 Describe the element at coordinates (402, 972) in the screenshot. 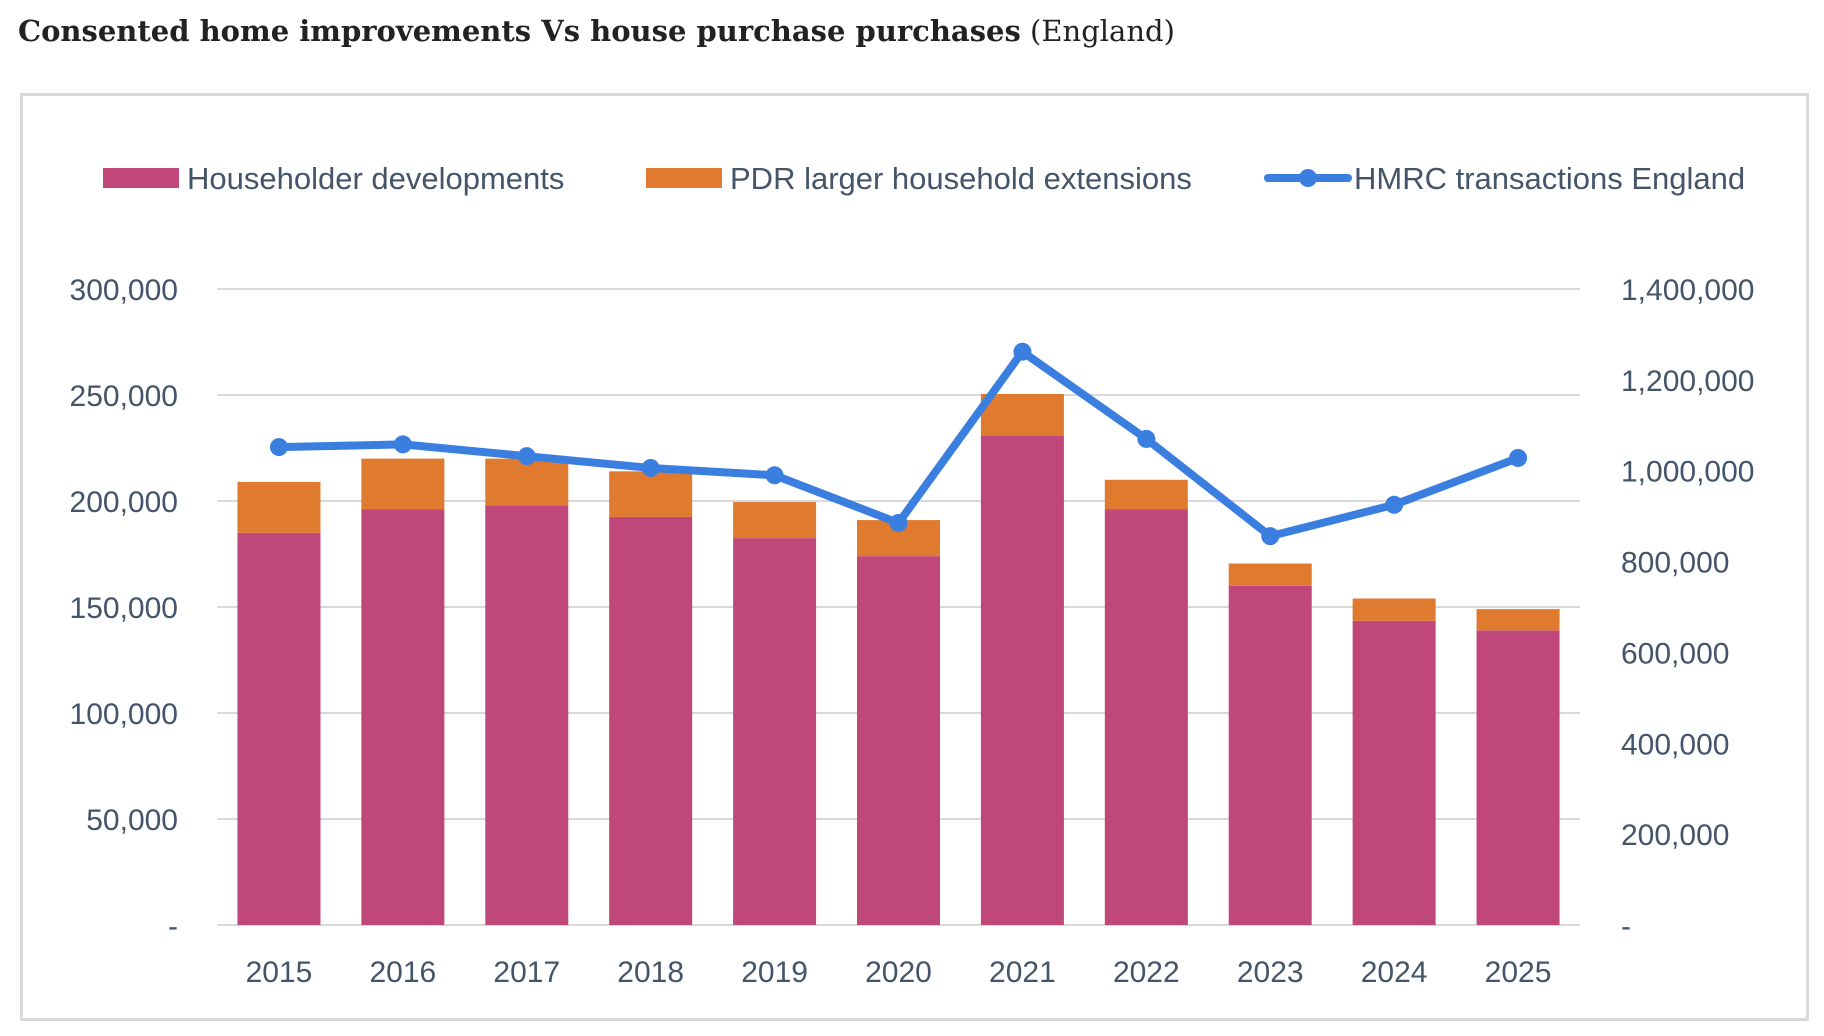

I see `x-tick-label: 2016` at that location.